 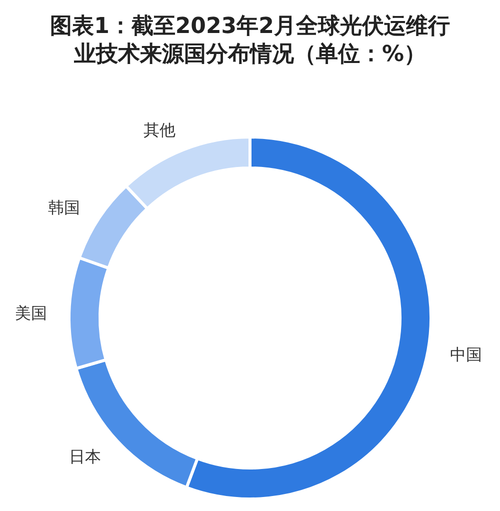 What do you see at coordinates (159, 130) in the screenshot?
I see `slice-label: 其他` at bounding box center [159, 130].